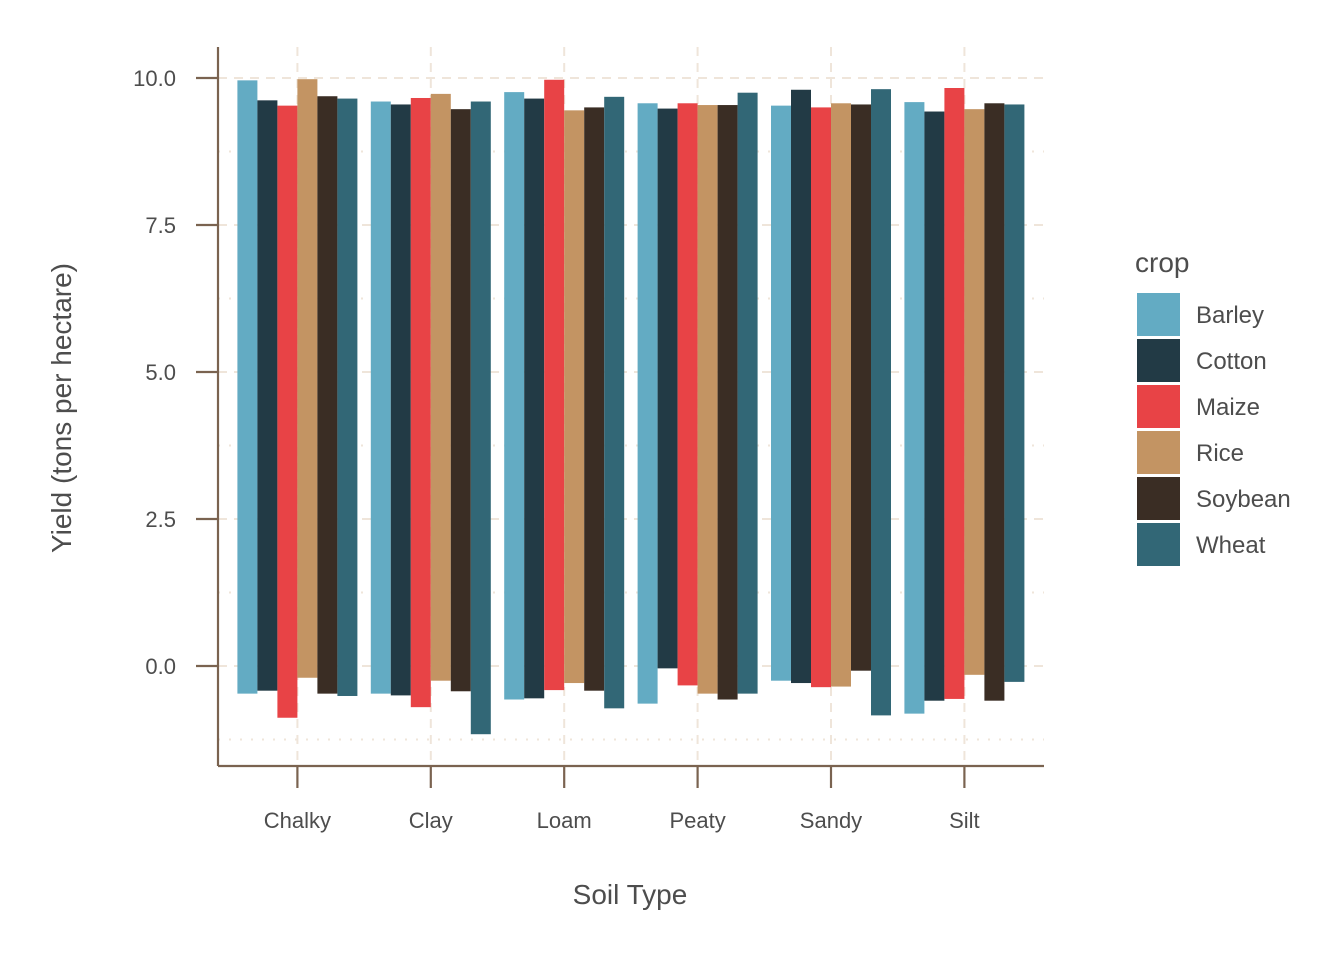 Image resolution: width=1344 pixels, height=965 pixels. I want to click on bar-soybean-peaty, so click(727, 402).